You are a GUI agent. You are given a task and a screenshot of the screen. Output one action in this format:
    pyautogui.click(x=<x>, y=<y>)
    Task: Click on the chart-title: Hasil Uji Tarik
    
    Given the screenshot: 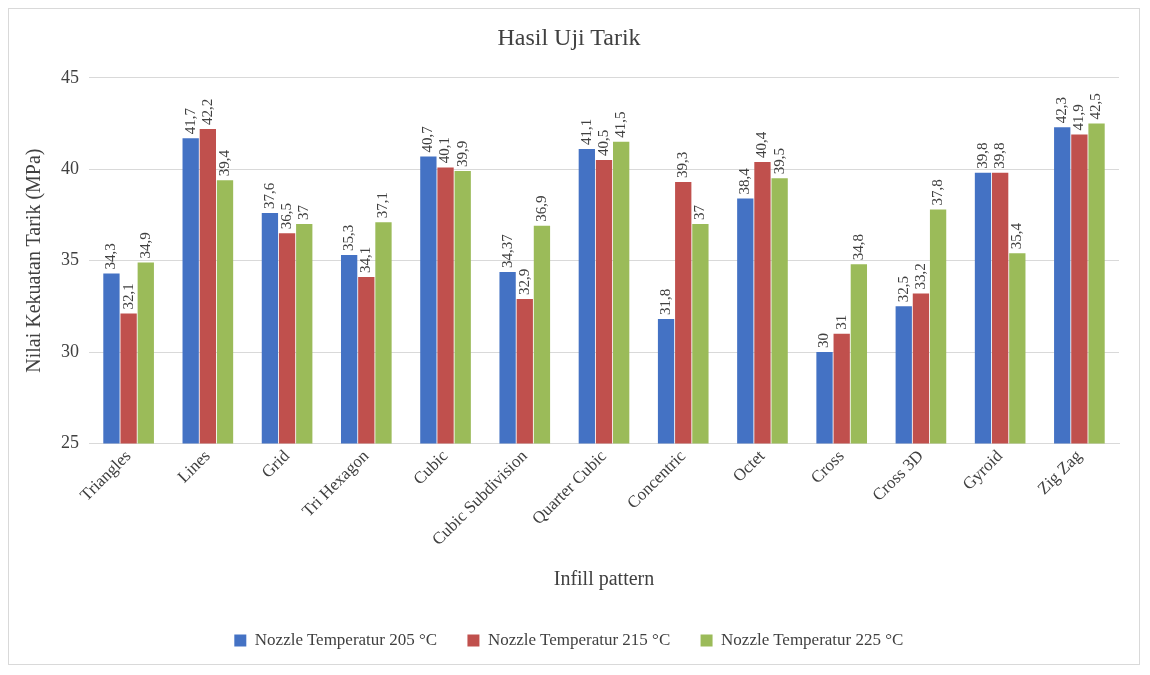 What is the action you would take?
    pyautogui.click(x=569, y=36)
    